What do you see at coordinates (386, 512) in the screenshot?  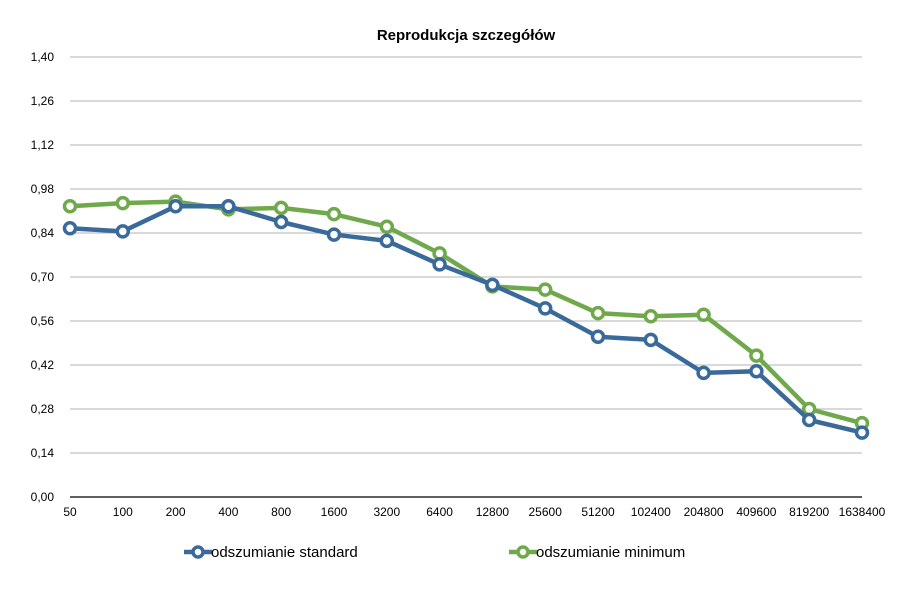 I see `x-tick-label: 3200` at bounding box center [386, 512].